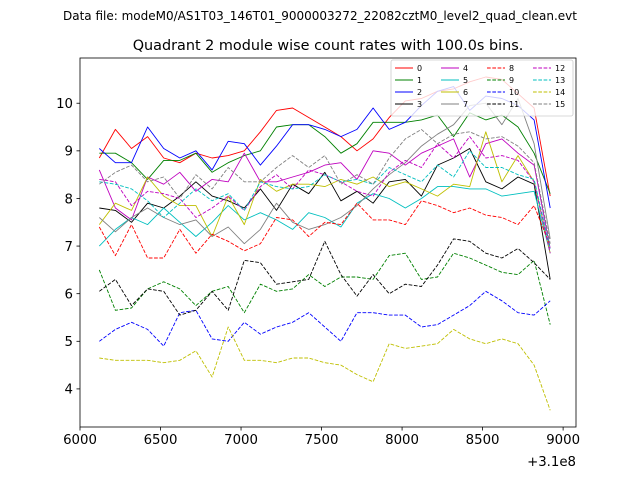  What do you see at coordinates (161, 440) in the screenshot?
I see `x-tick-label: 6500` at bounding box center [161, 440].